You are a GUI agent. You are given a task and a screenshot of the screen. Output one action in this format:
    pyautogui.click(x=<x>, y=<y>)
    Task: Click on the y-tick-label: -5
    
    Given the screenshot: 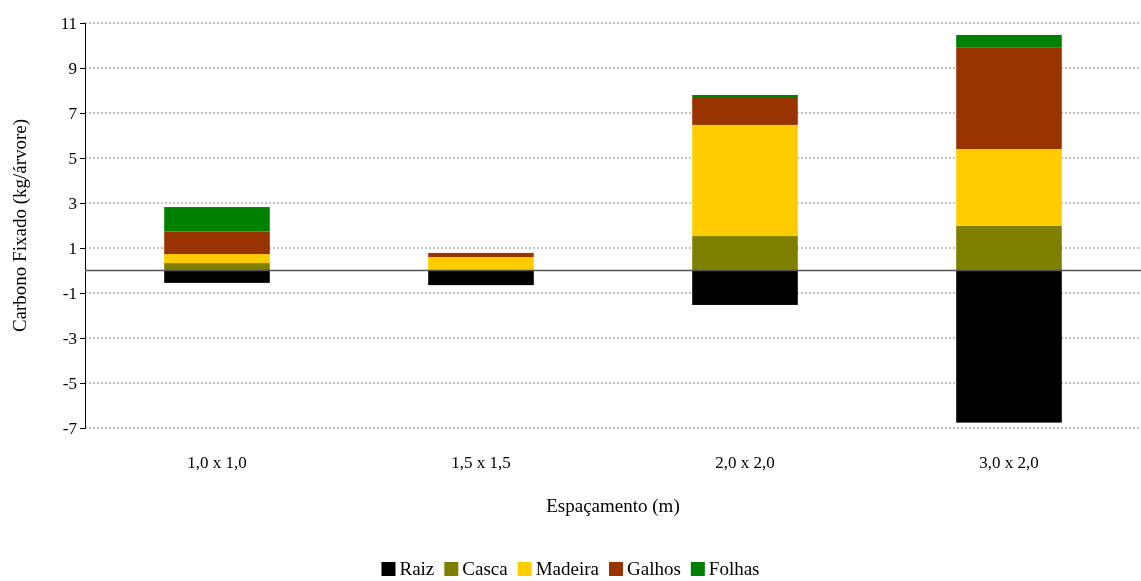 What is the action you would take?
    pyautogui.click(x=69, y=383)
    